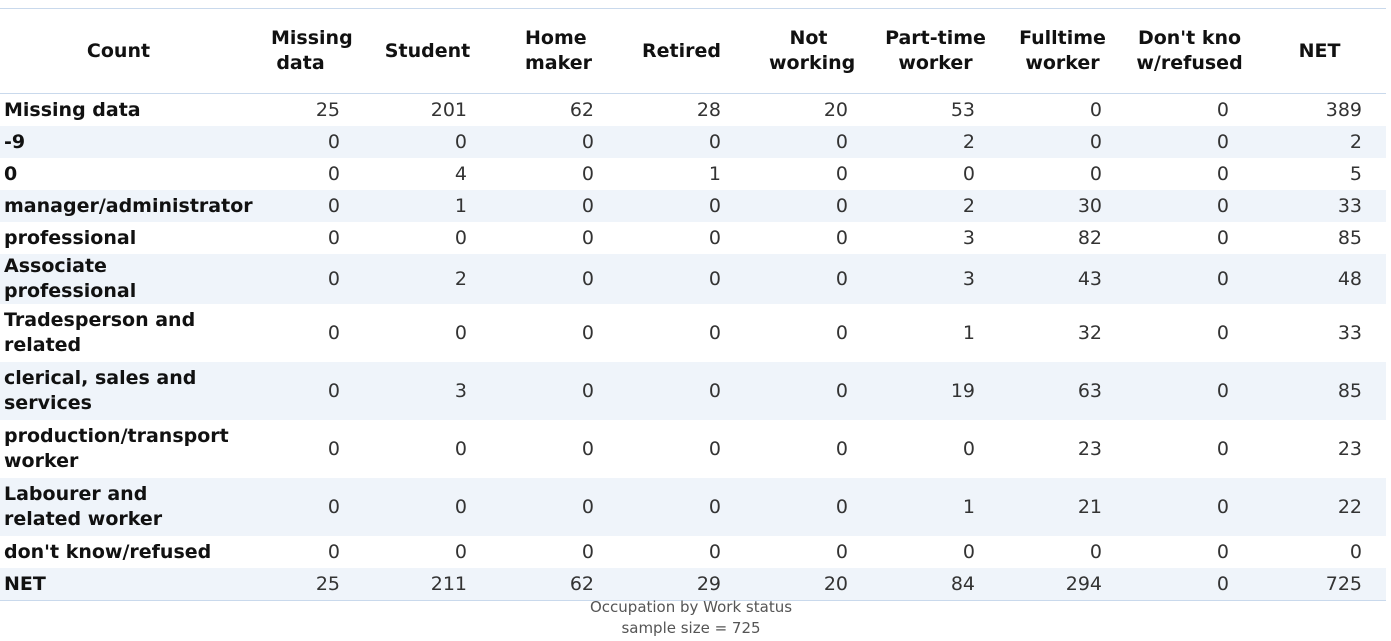 The image size is (1391, 641). What do you see at coordinates (72, 109) in the screenshot?
I see `row-label: Missing data` at bounding box center [72, 109].